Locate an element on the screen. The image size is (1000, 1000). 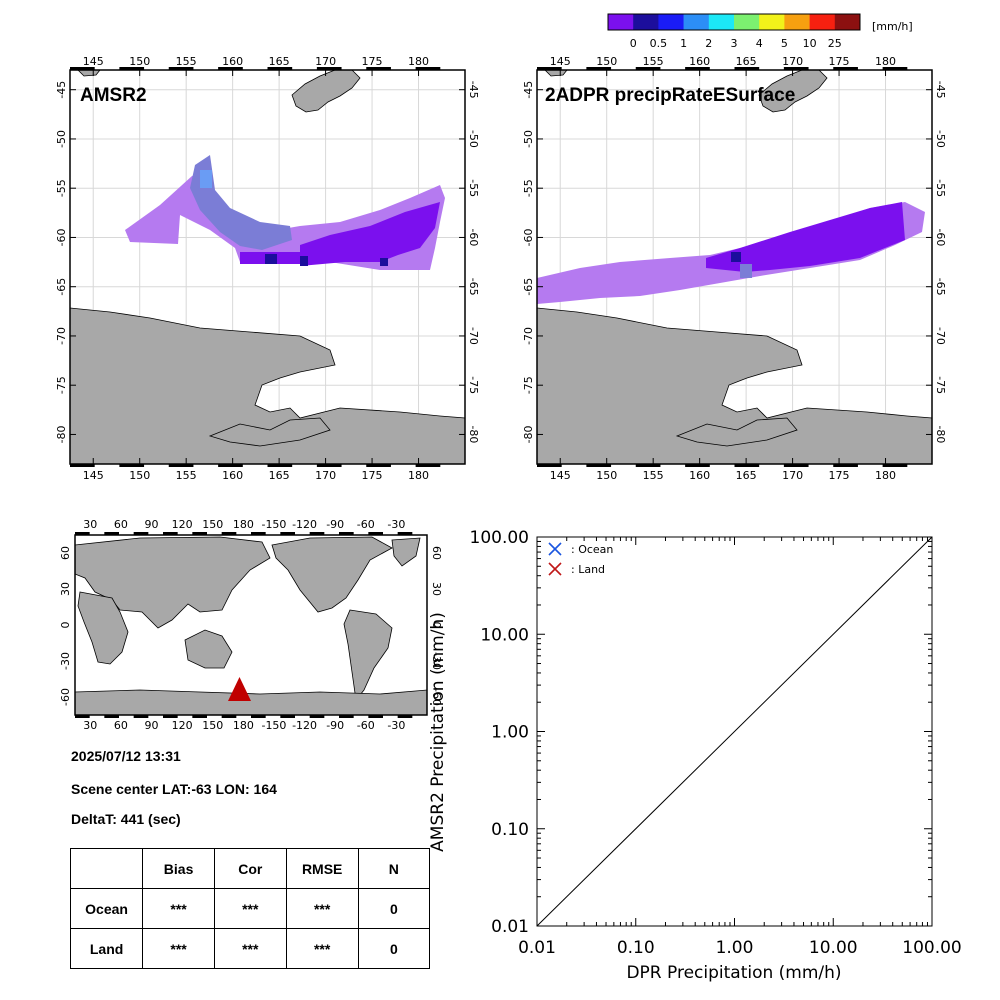
europe-asia-land is located at coordinates (172, 582).